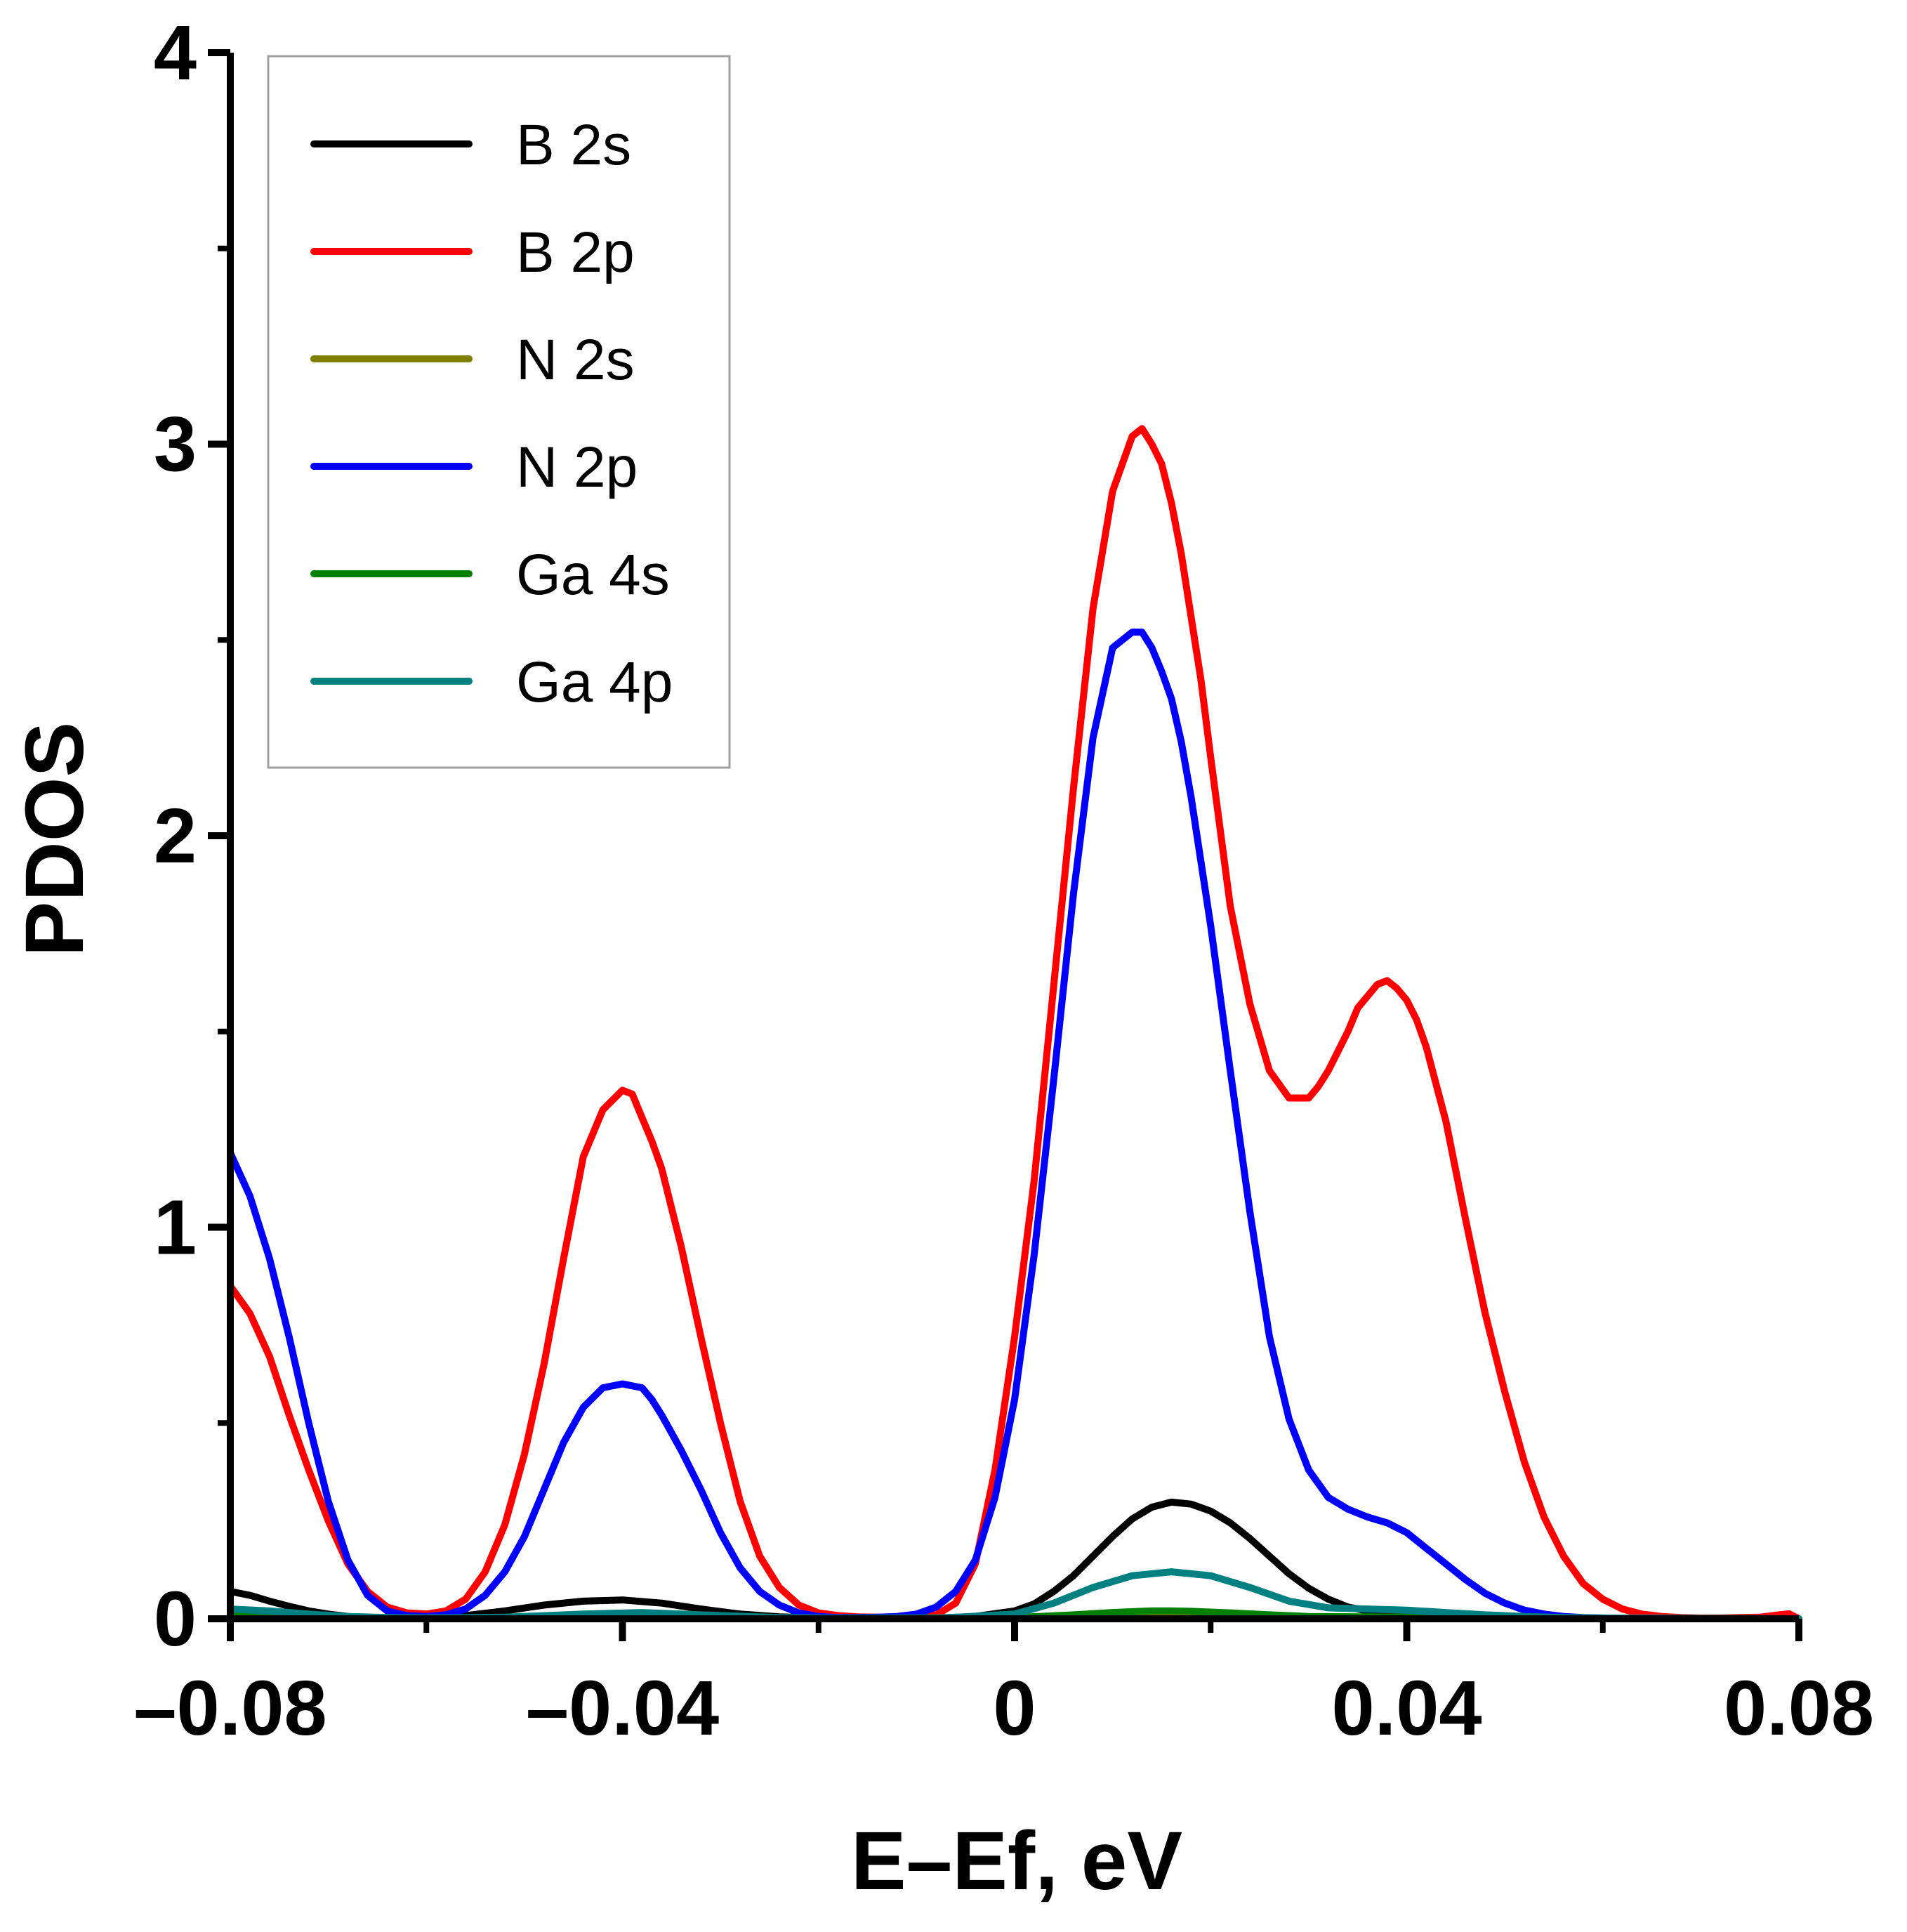 The width and height of the screenshot is (1907, 1932). What do you see at coordinates (175, 445) in the screenshot?
I see `y-tick-label: 3` at bounding box center [175, 445].